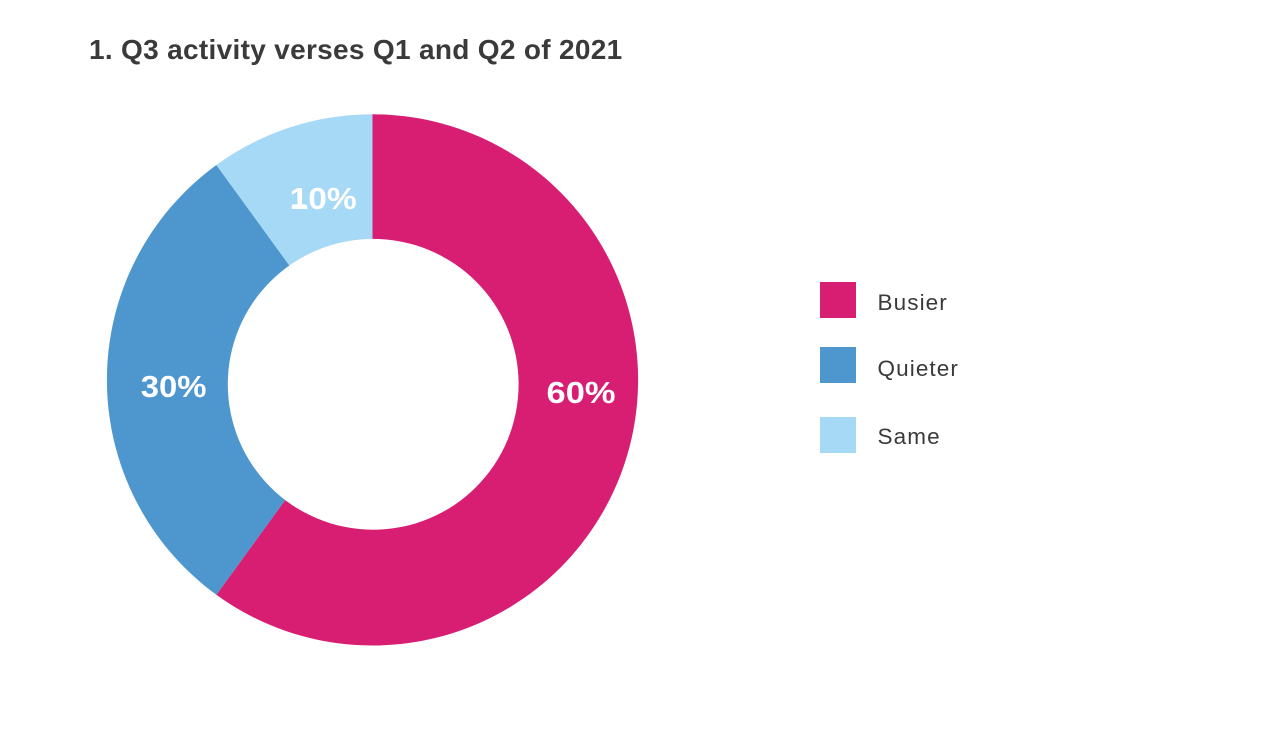  Describe the element at coordinates (581, 392) in the screenshot. I see `svg-text: 60%` at that location.